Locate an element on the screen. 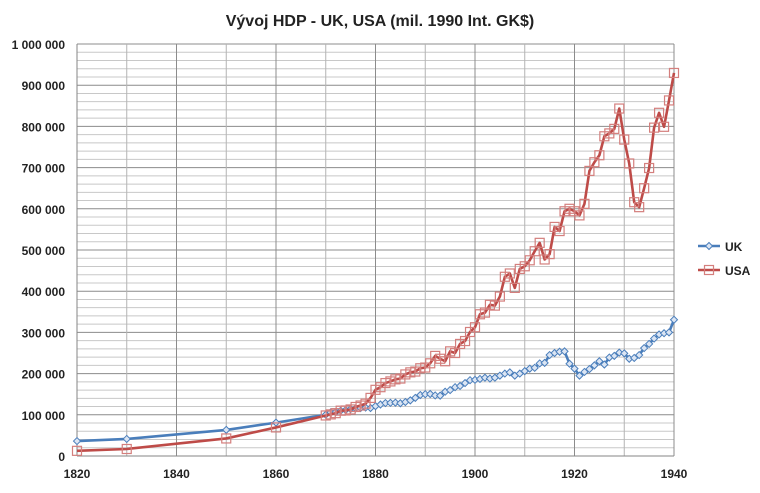 The image size is (760, 493). x-axis: 1820 1840 1860 1880 1900 1920 1940 is located at coordinates (376, 474).